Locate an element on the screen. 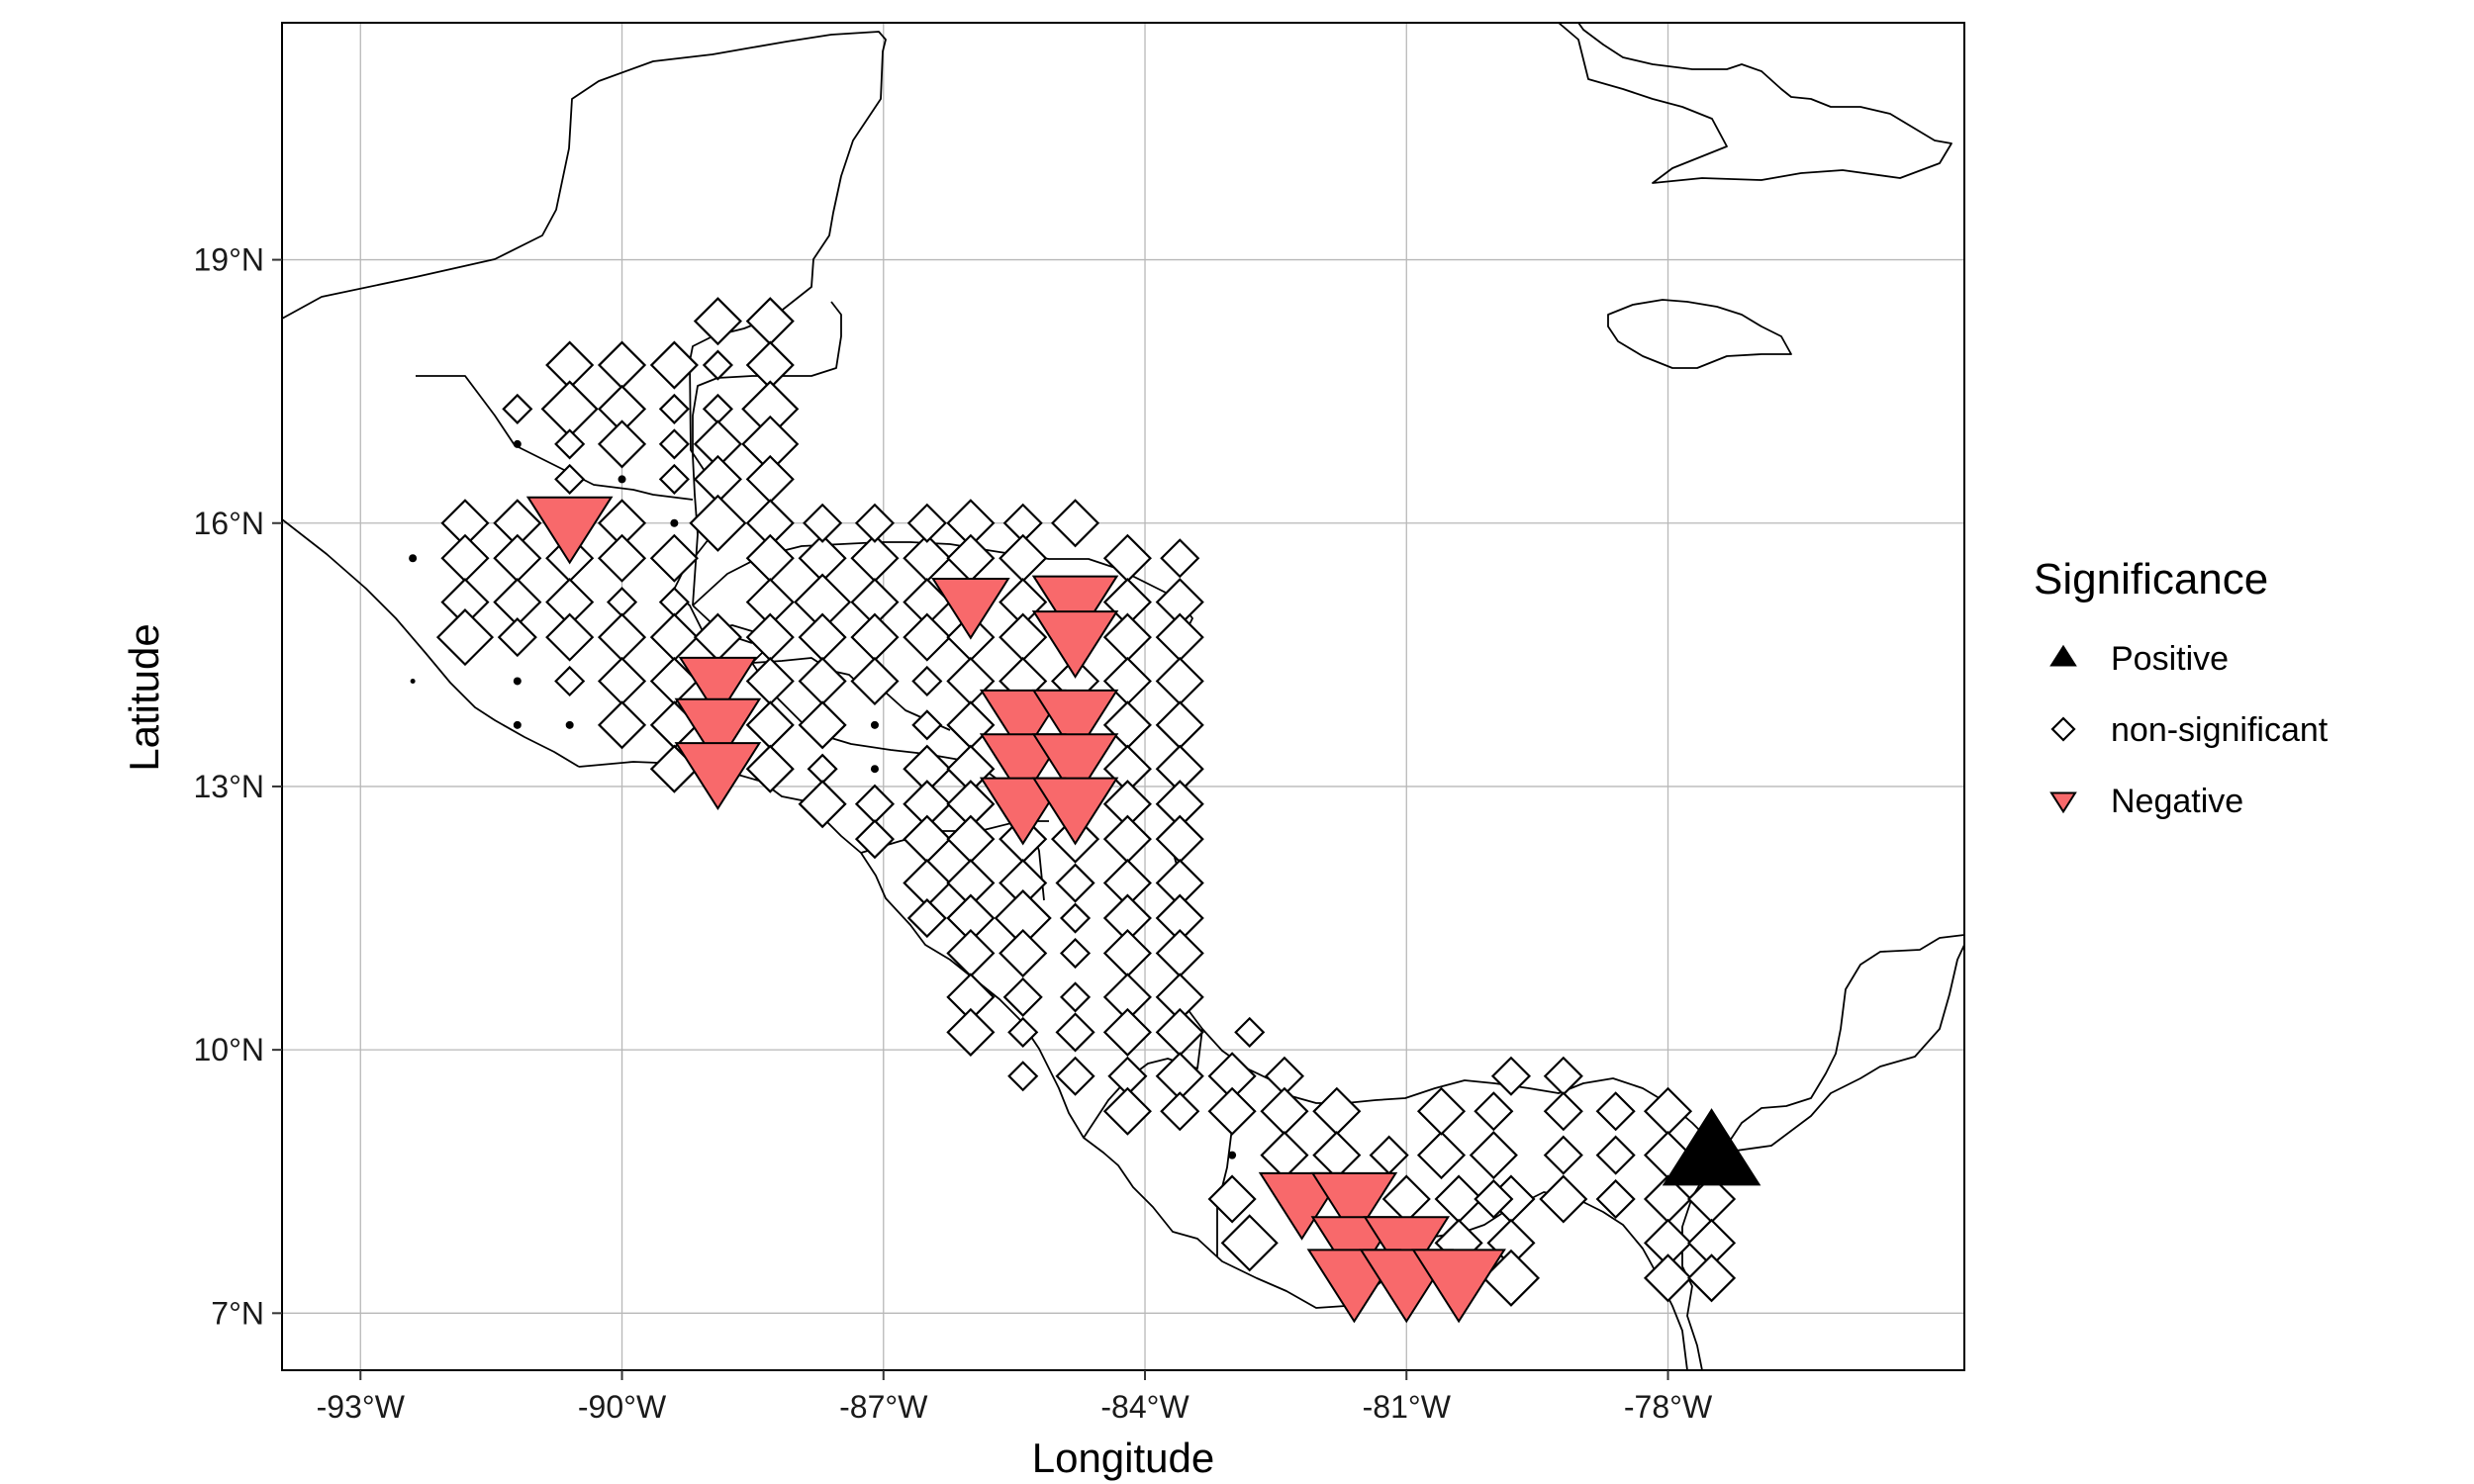  x-tick-label: -78°W is located at coordinates (1669, 1407).